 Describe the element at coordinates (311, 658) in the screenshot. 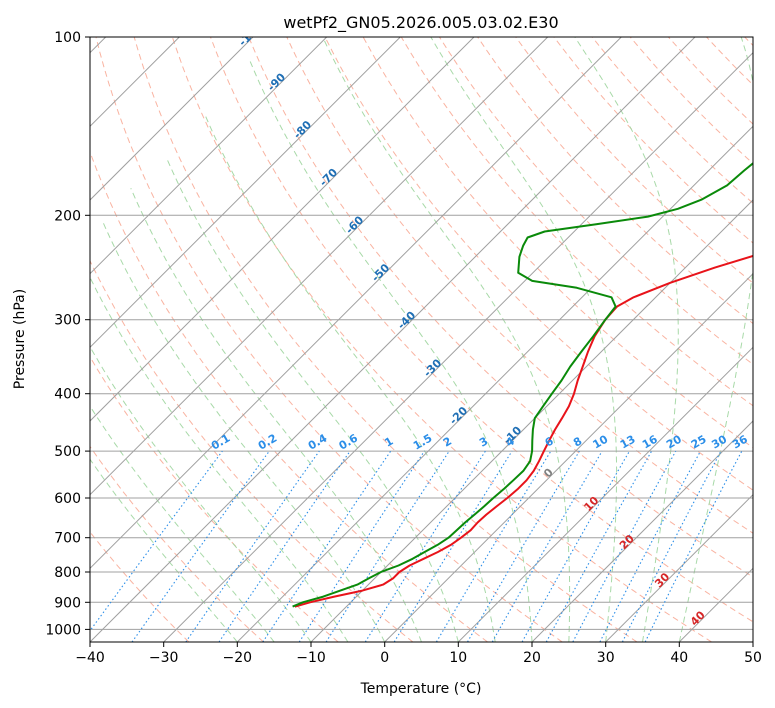

I see `x-tick-label: −10` at that location.